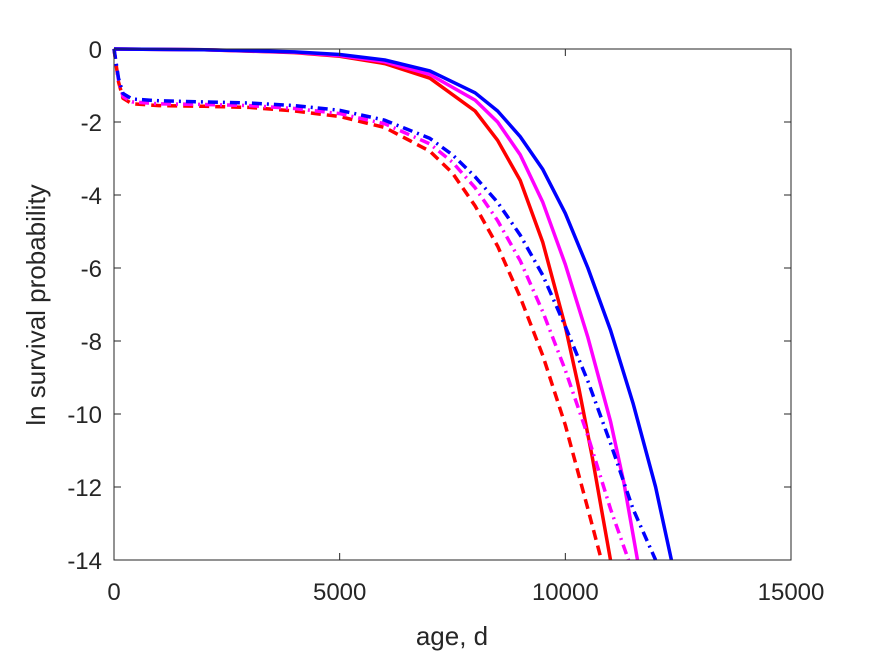 The image size is (875, 656). What do you see at coordinates (91, 342) in the screenshot?
I see `y-tick-label: -8` at bounding box center [91, 342].